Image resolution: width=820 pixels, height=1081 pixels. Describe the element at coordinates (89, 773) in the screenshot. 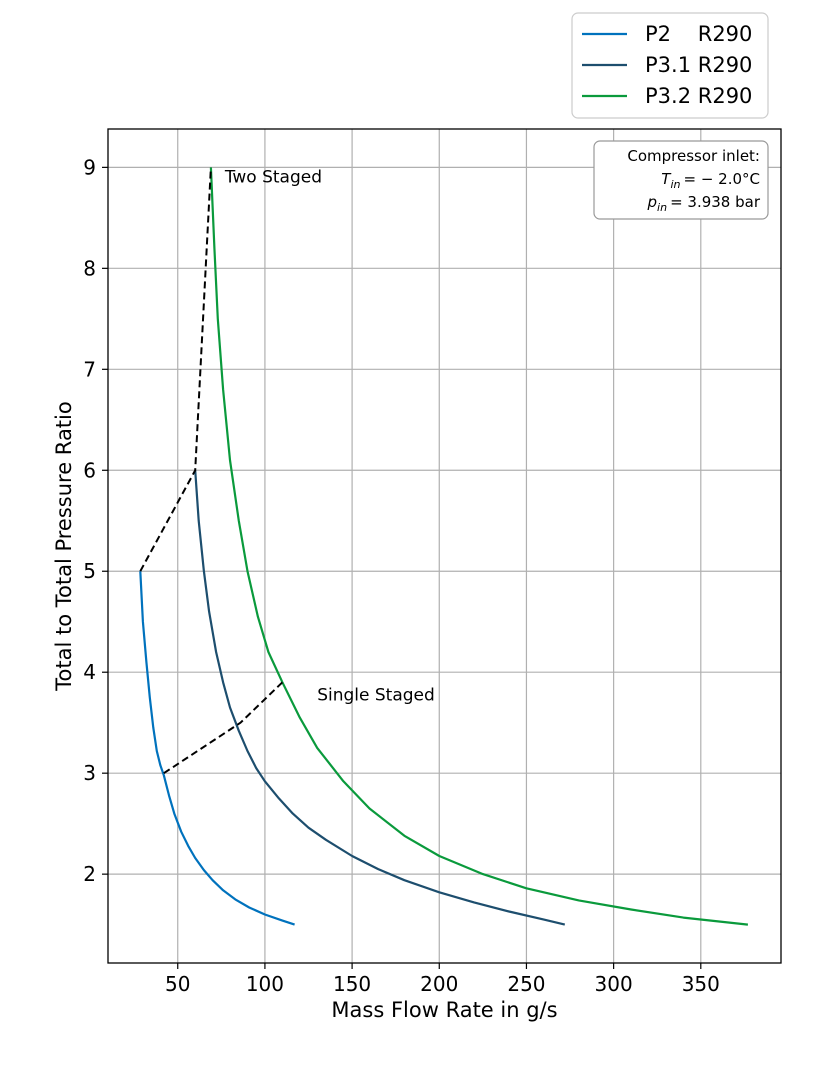

I see `y-tick-label: 3` at that location.